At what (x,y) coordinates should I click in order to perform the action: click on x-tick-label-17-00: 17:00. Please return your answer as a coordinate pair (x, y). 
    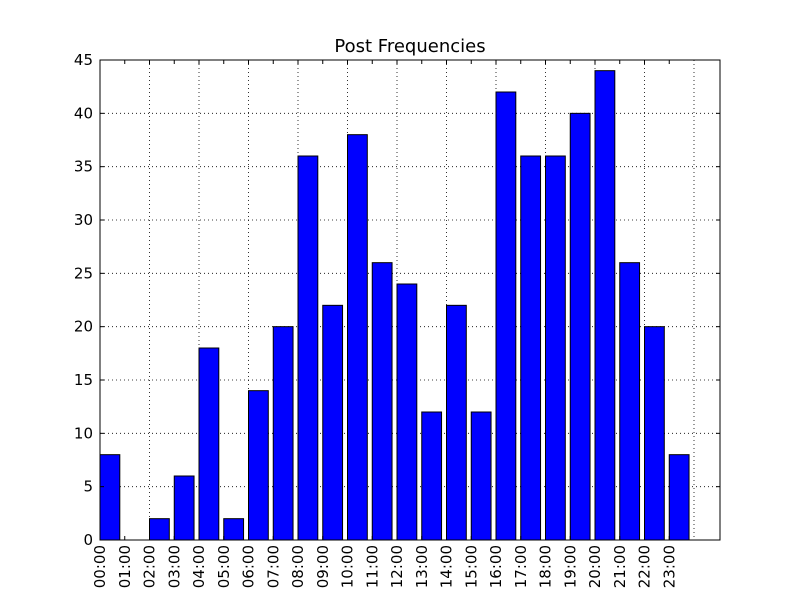
    Looking at the image, I should click on (521, 566).